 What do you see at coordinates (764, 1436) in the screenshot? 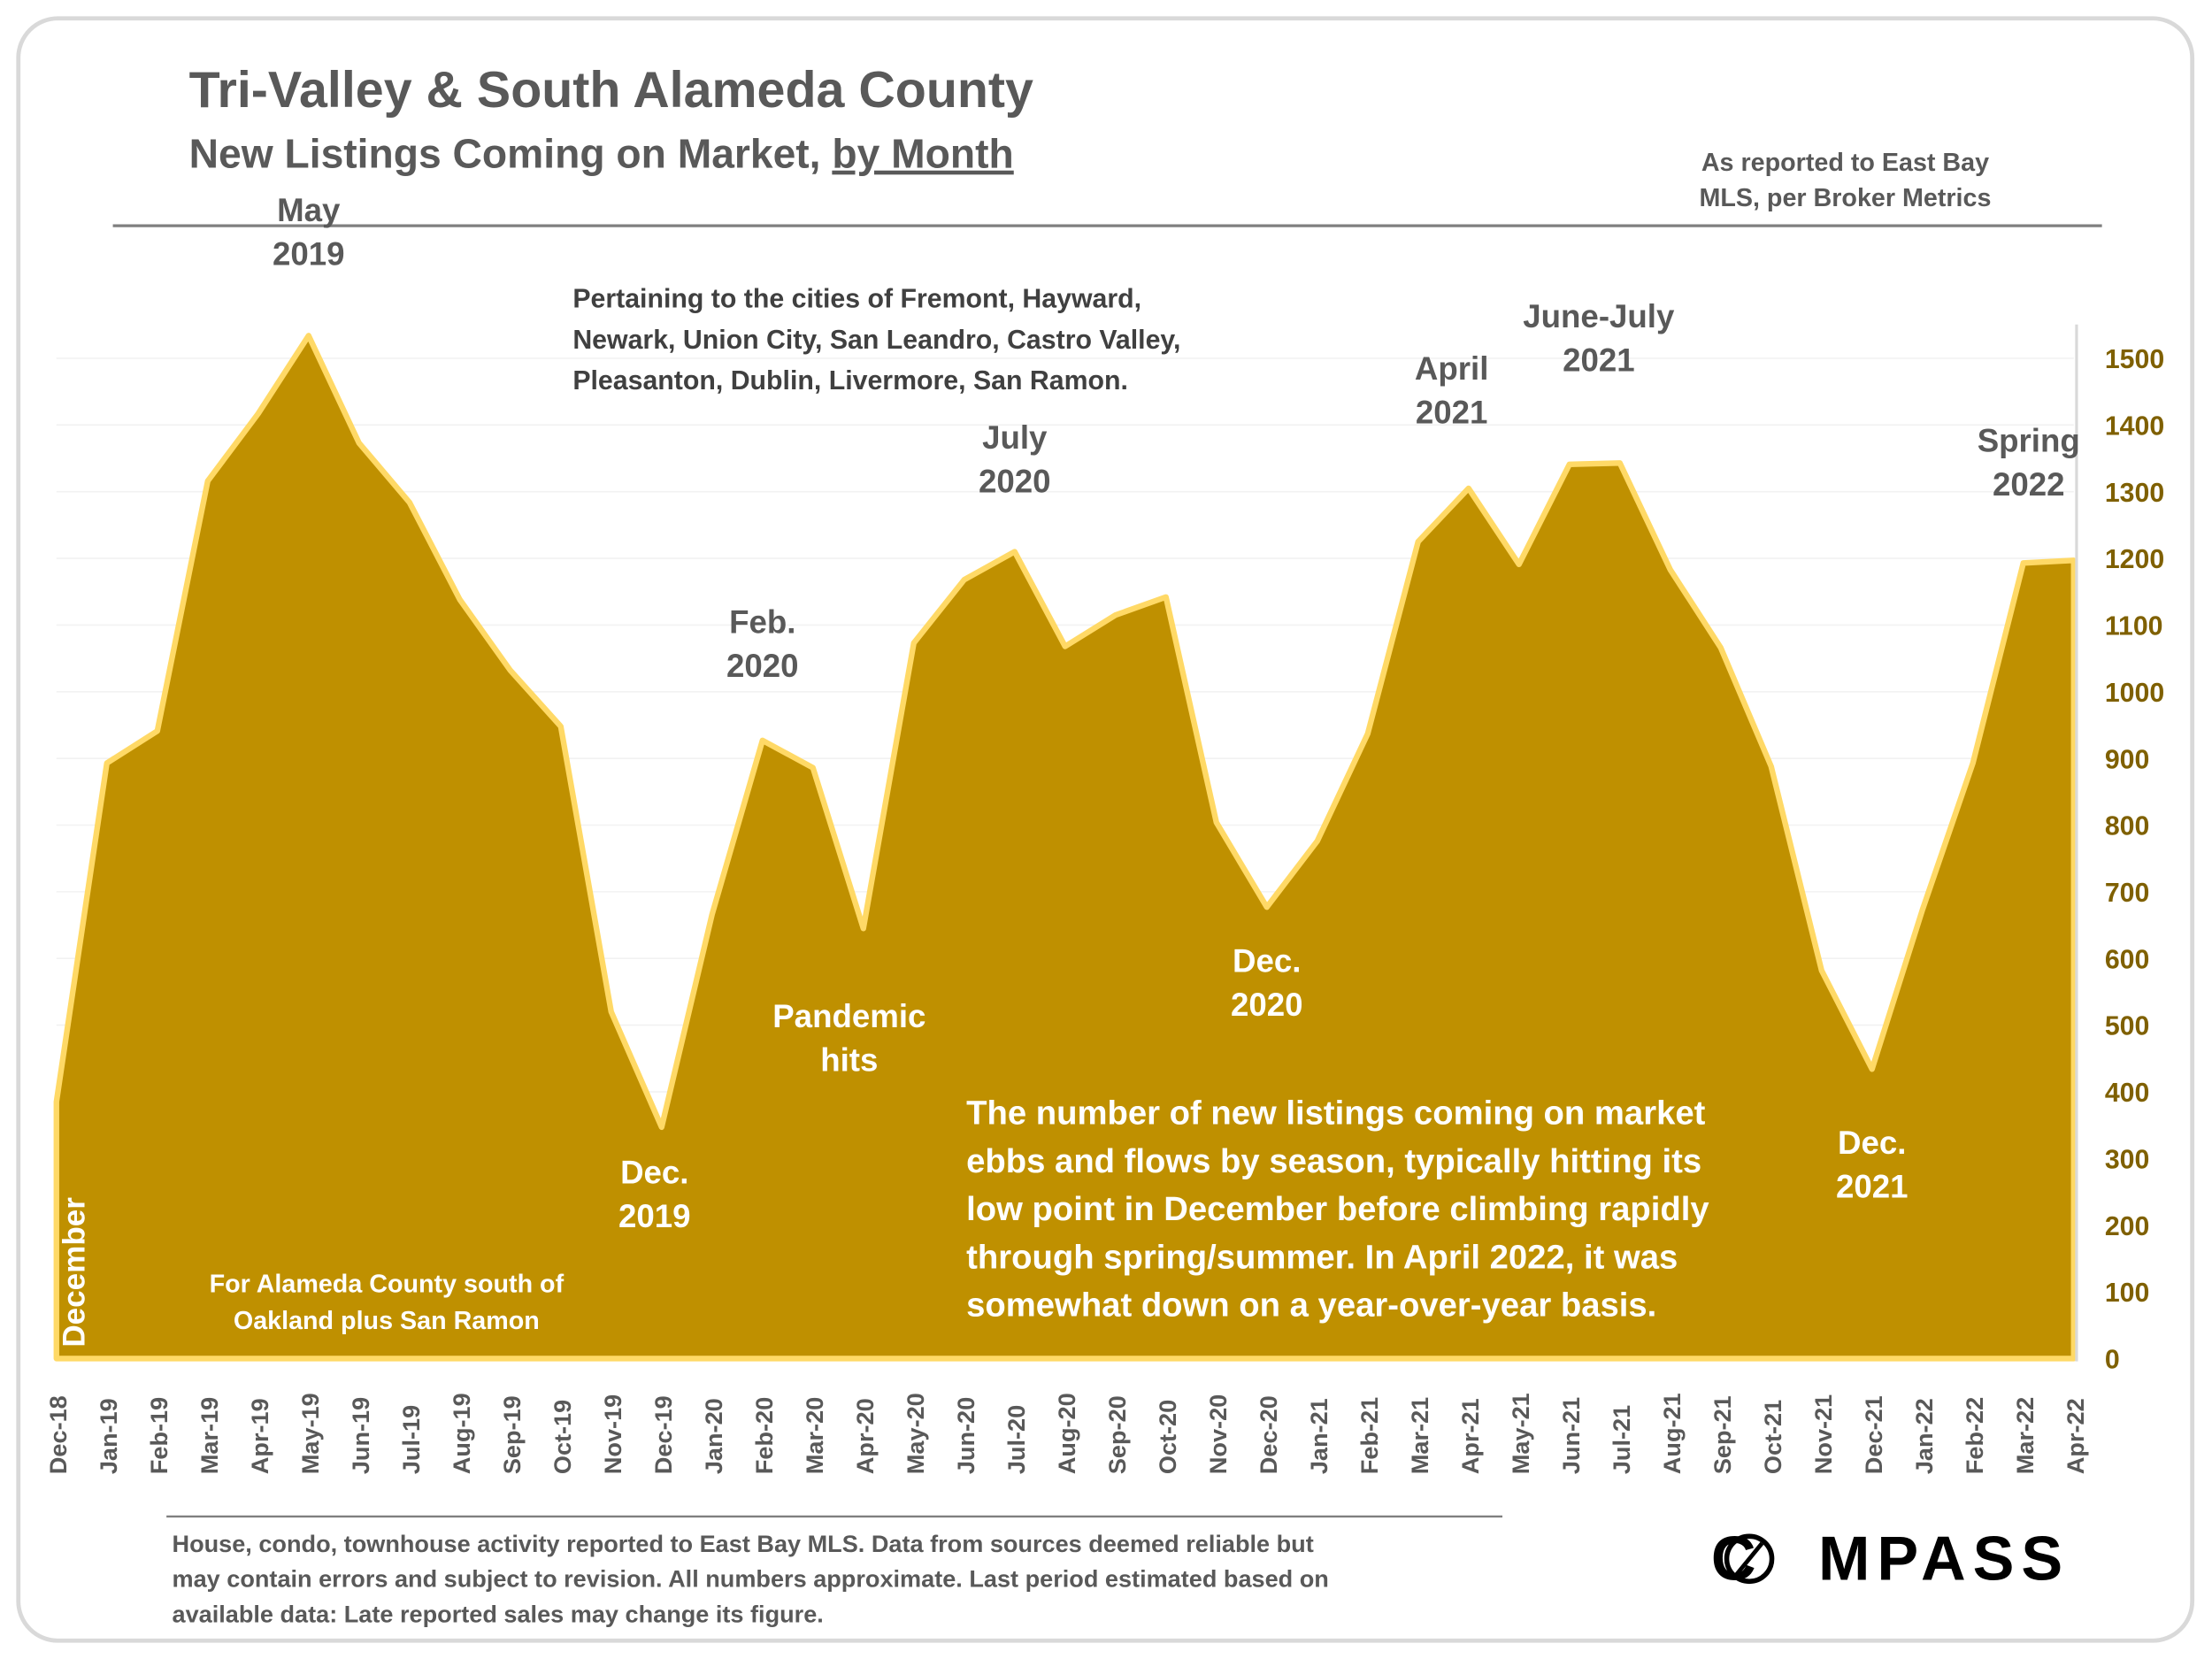
I see `x-tick-label: Feb-20` at bounding box center [764, 1436].